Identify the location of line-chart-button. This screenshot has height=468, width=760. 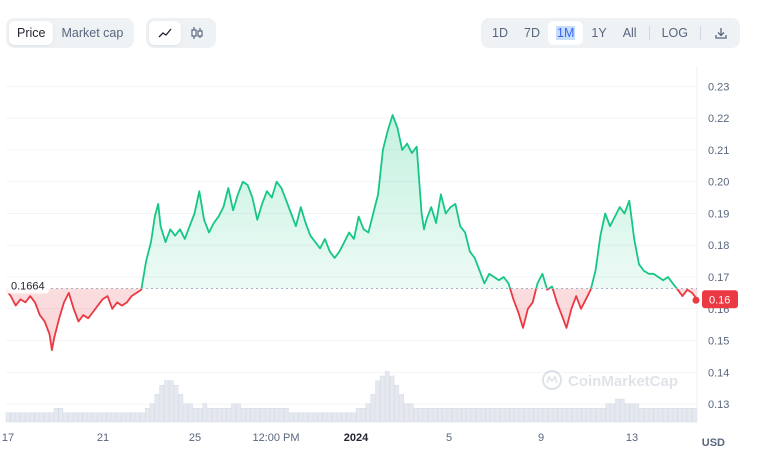
(165, 33).